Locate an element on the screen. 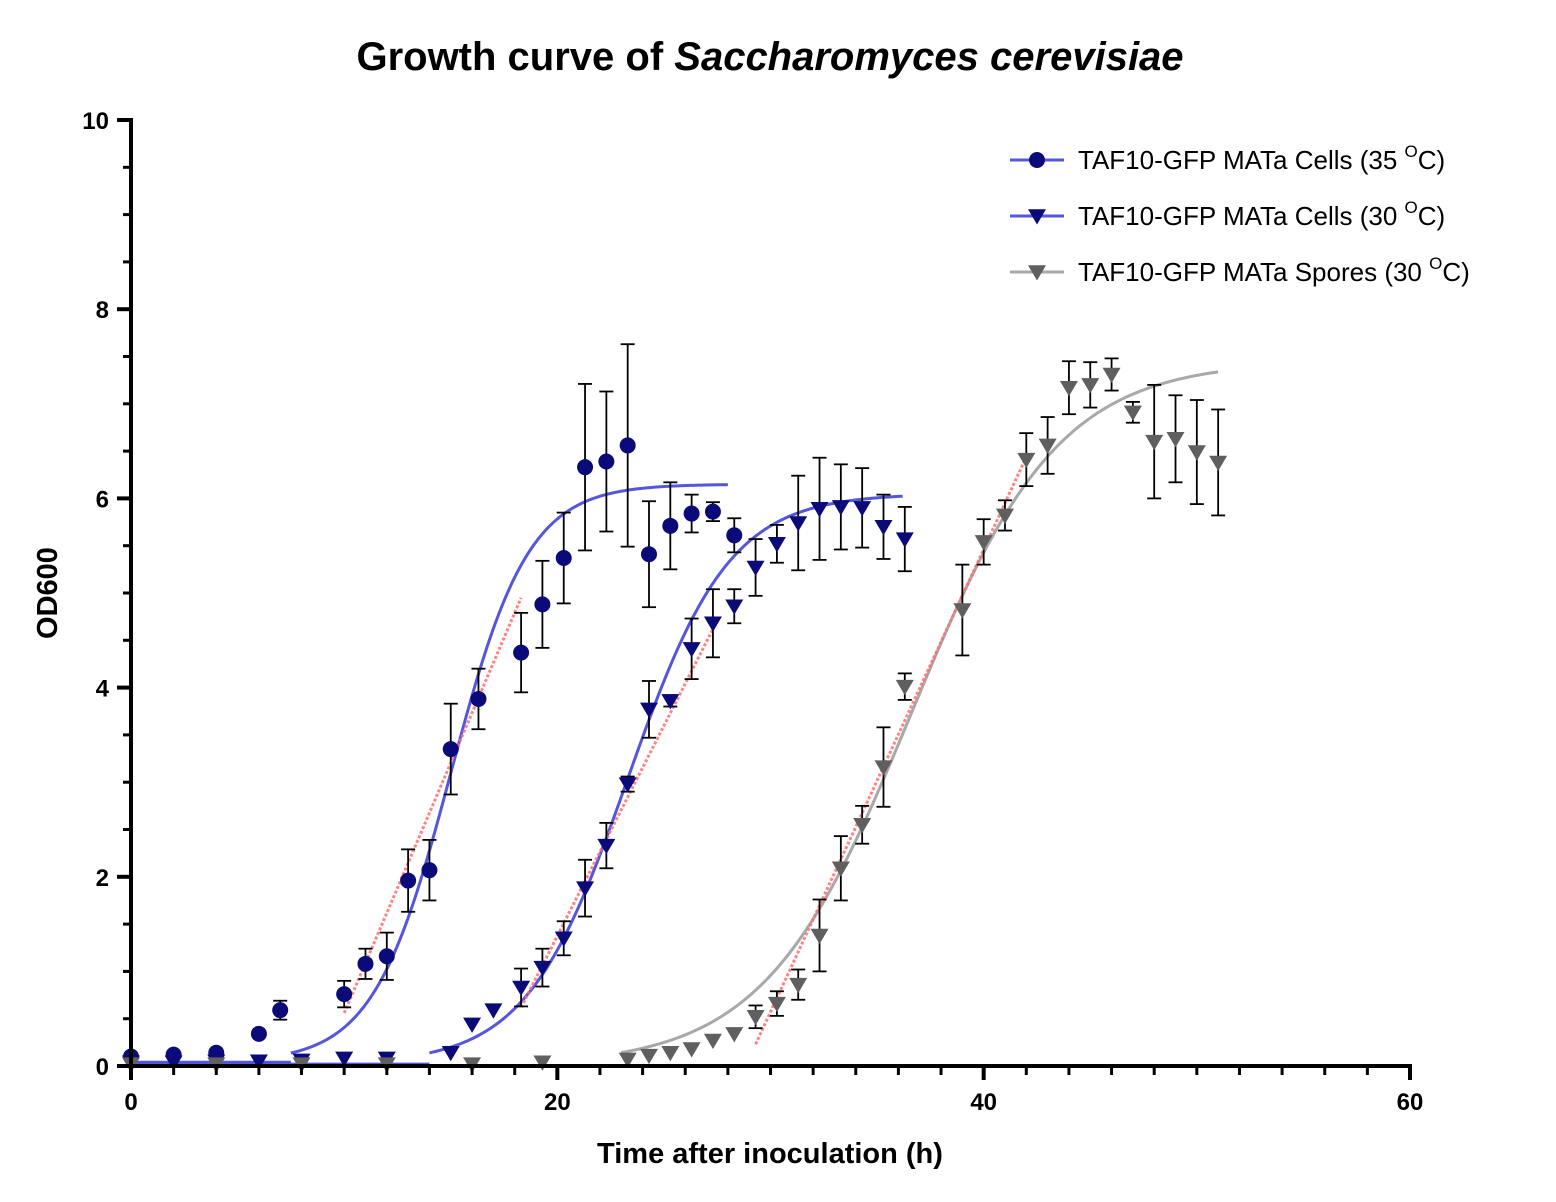 This screenshot has height=1202, width=1556. x-tick-label: 60 is located at coordinates (1410, 1102).